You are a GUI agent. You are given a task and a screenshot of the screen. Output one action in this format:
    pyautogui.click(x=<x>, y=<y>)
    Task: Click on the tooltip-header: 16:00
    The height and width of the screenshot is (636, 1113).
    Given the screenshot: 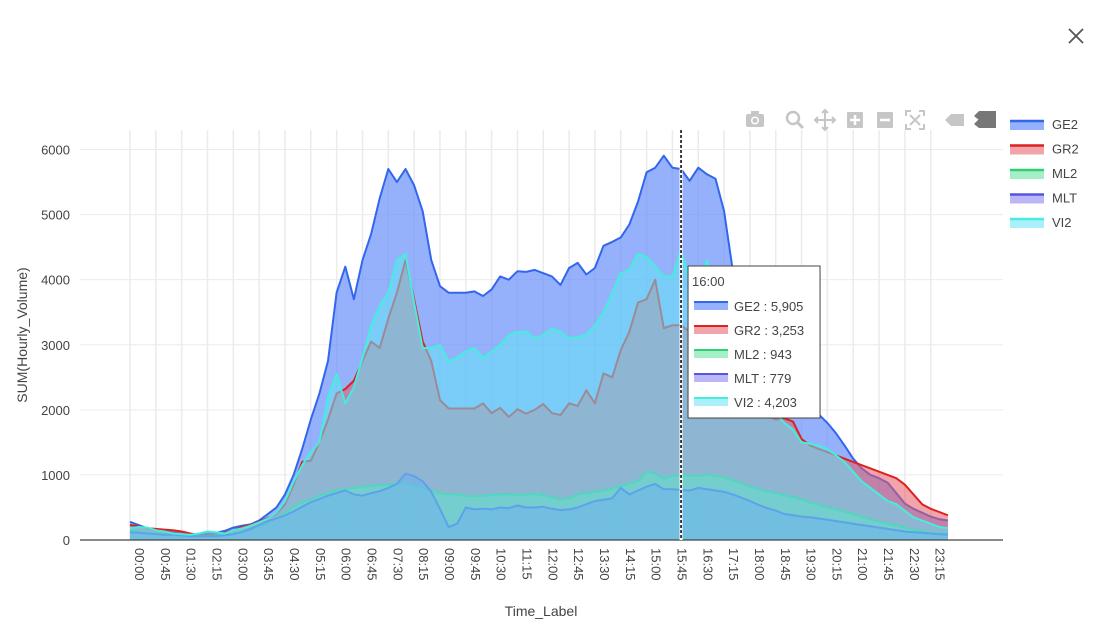 What is the action you would take?
    pyautogui.click(x=708, y=281)
    